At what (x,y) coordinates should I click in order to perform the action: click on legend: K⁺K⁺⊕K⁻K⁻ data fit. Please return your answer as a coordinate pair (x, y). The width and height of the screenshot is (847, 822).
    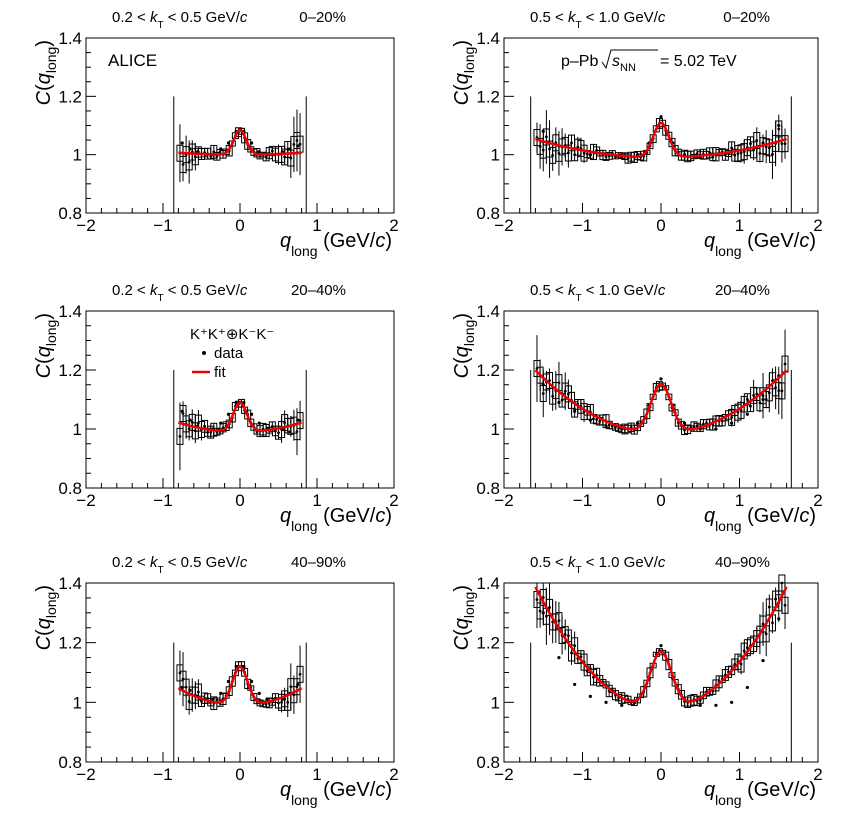
    Looking at the image, I should click on (232, 353).